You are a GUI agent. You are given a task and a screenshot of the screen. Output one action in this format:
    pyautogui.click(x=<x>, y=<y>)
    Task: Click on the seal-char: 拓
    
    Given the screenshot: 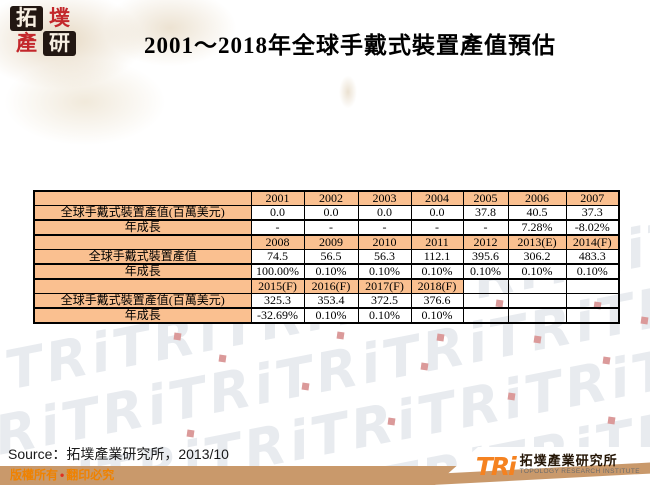 What is the action you would take?
    pyautogui.click(x=26, y=18)
    